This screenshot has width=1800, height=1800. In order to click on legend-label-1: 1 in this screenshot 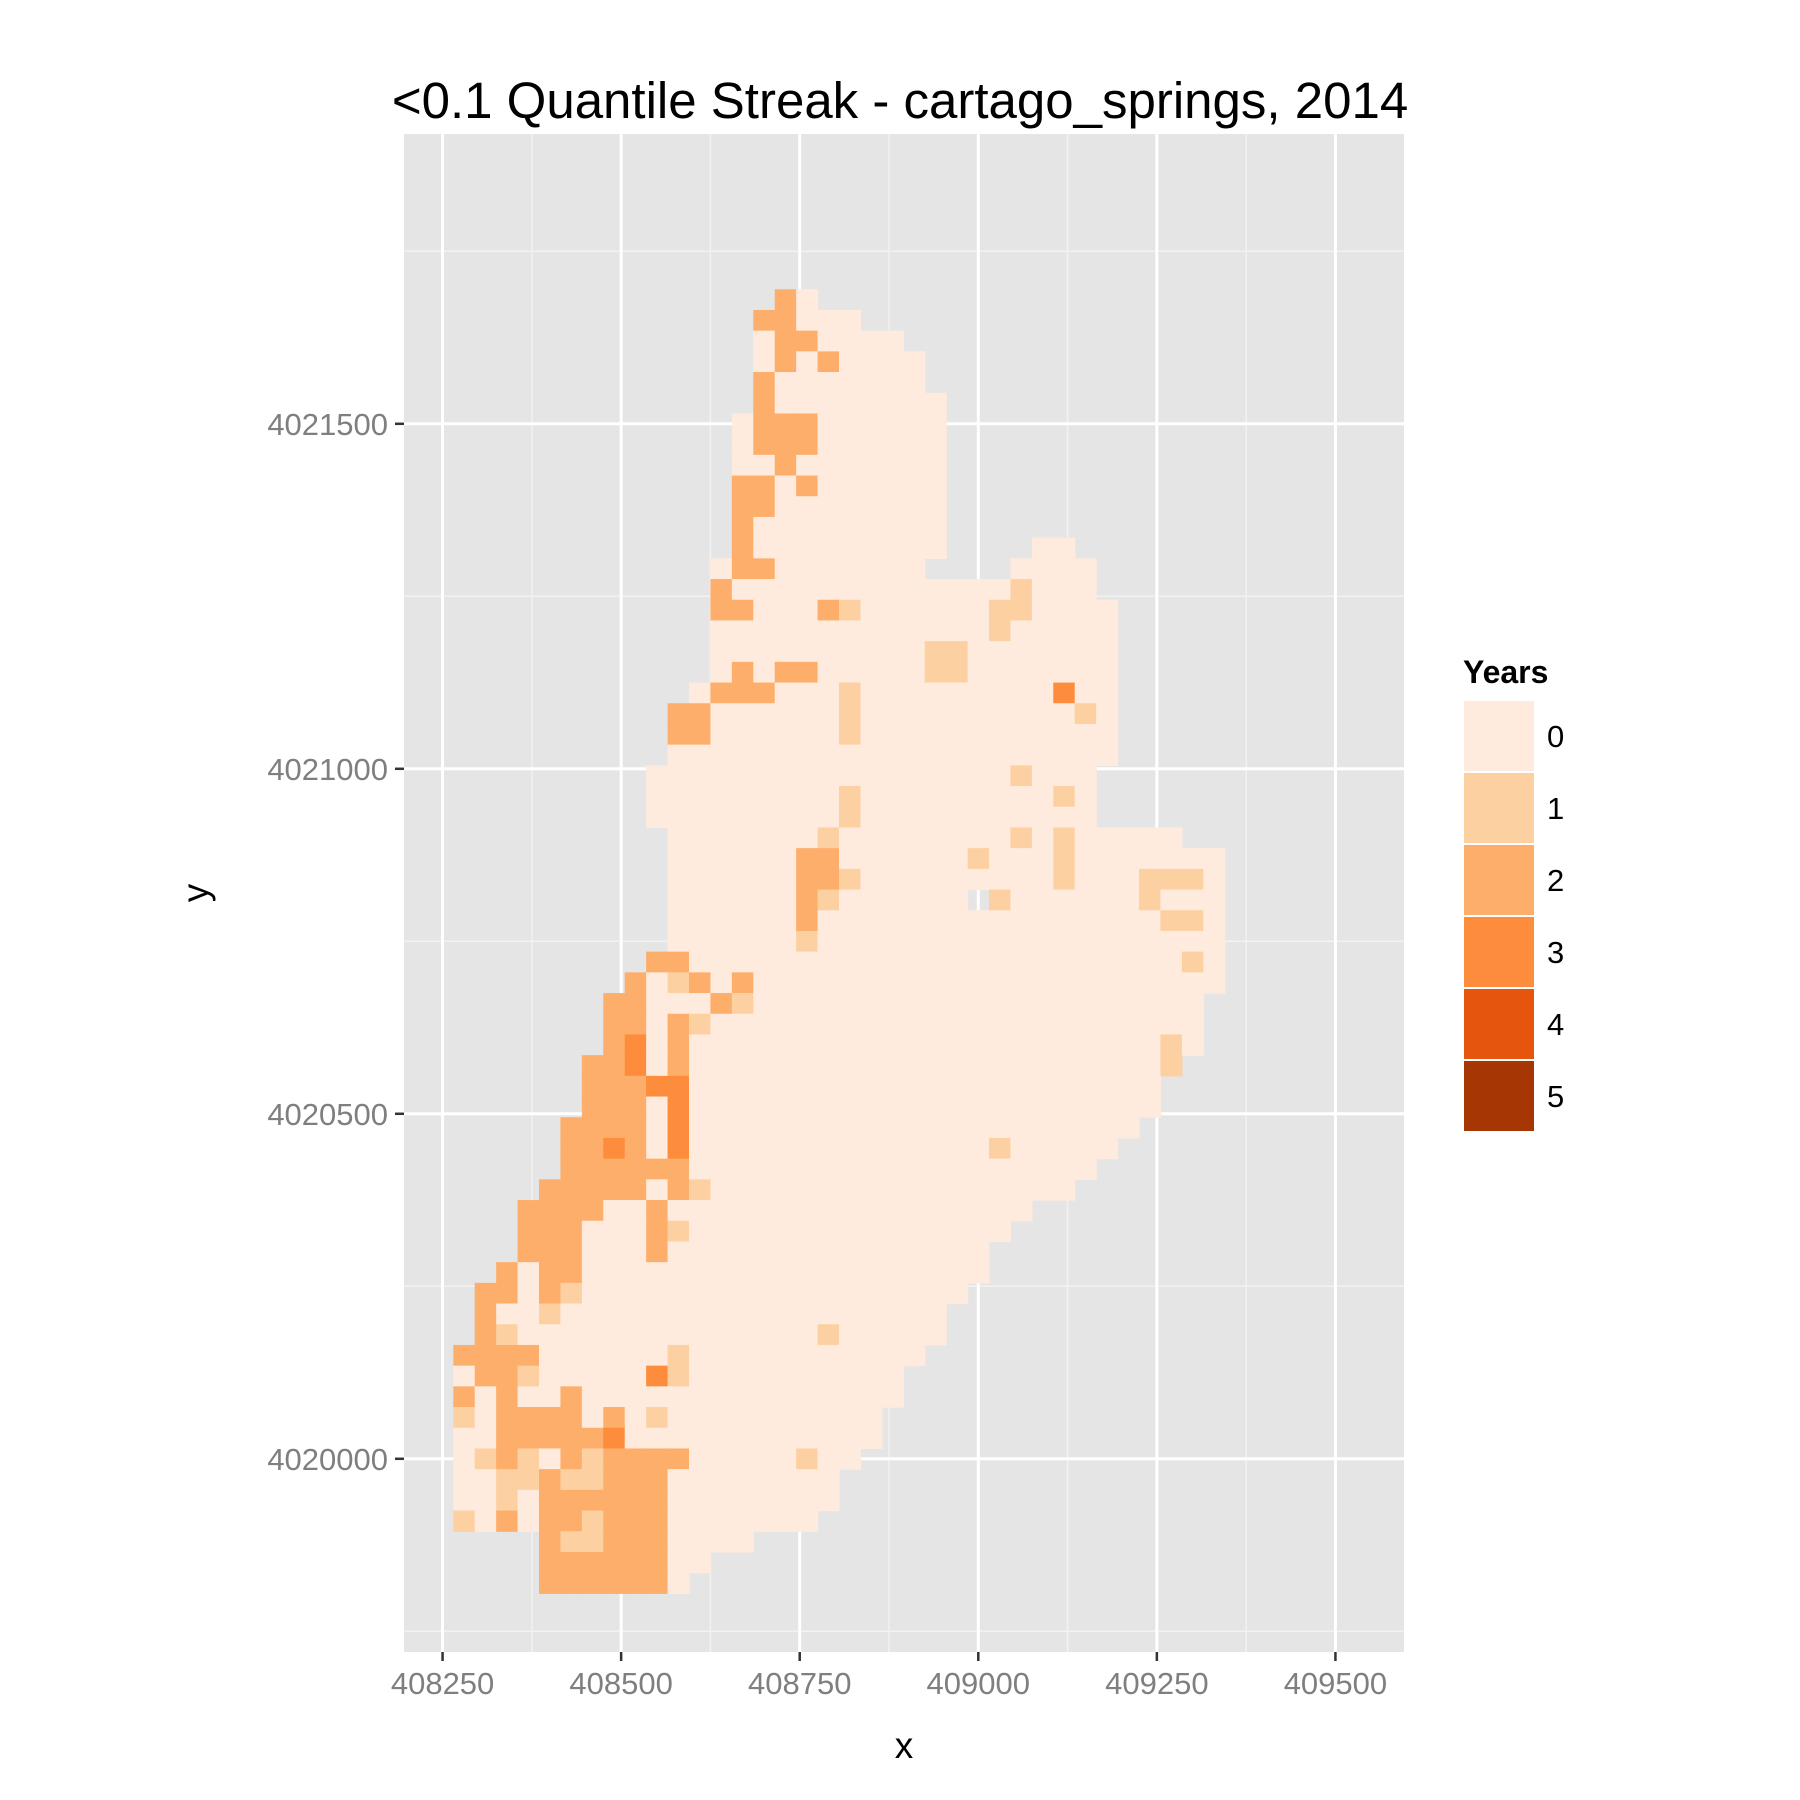, I will do `click(1555, 808)`.